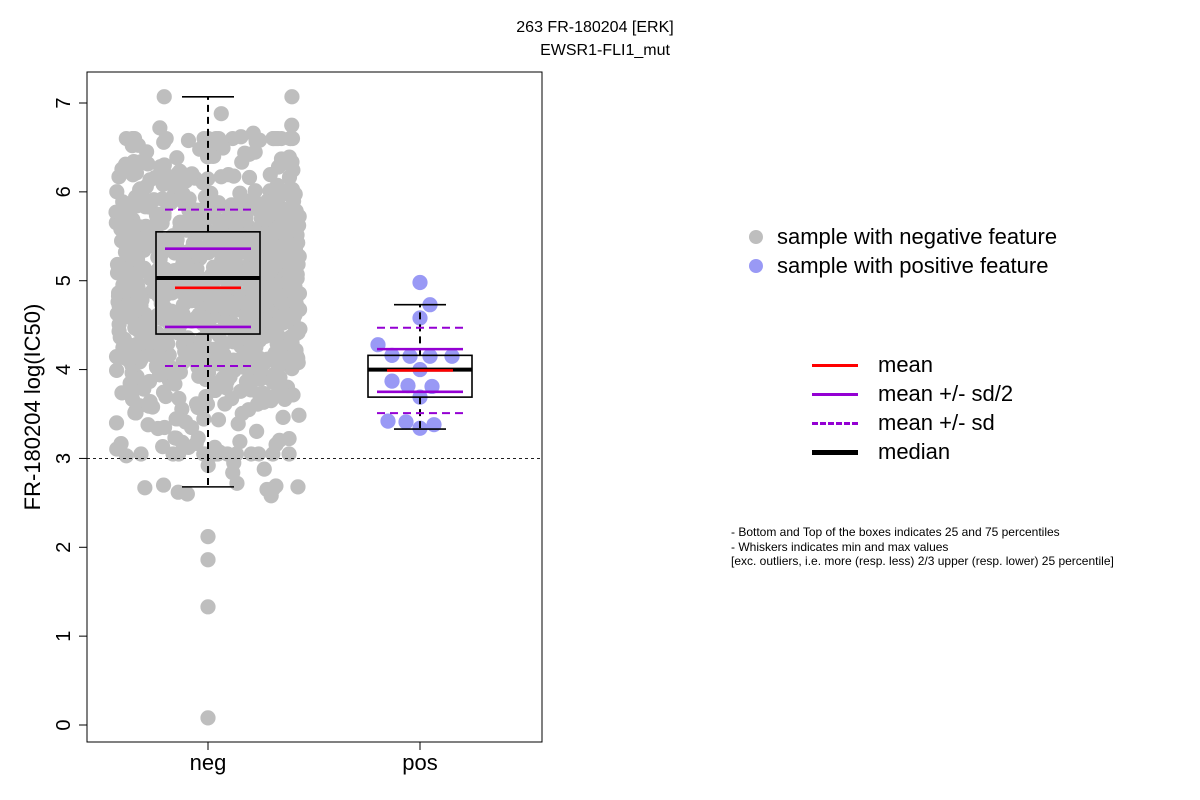 The width and height of the screenshot is (1200, 800). I want to click on chart-subtitle: EWSR1-FLI1_mut, so click(605, 50).